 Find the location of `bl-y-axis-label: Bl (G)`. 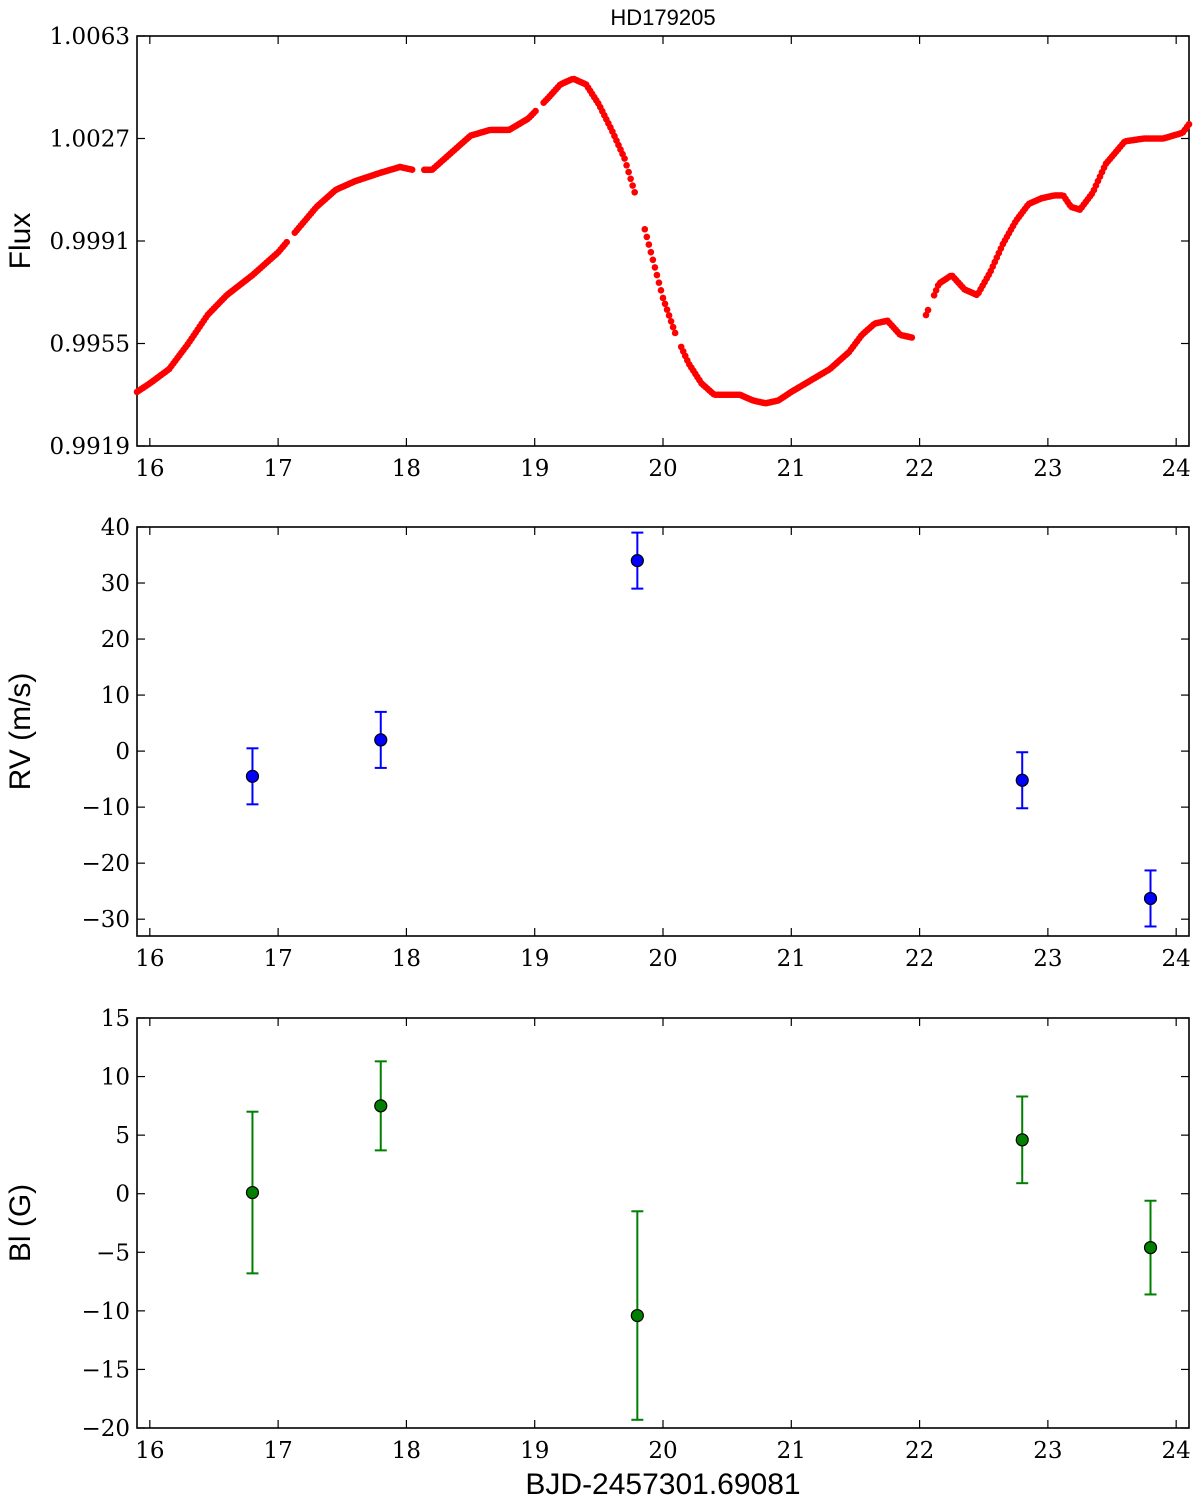

bl-y-axis-label: Bl (G) is located at coordinates (20, 1223).